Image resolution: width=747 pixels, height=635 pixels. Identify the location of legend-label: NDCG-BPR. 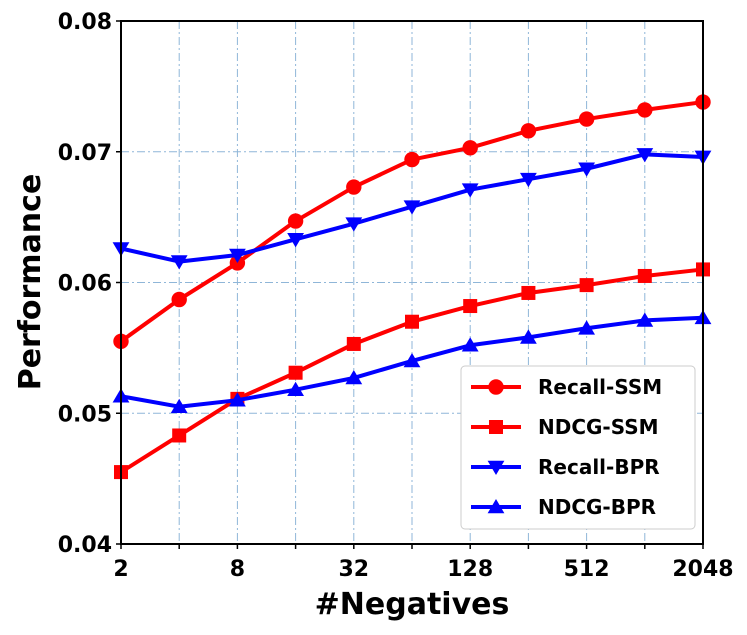
(597, 507).